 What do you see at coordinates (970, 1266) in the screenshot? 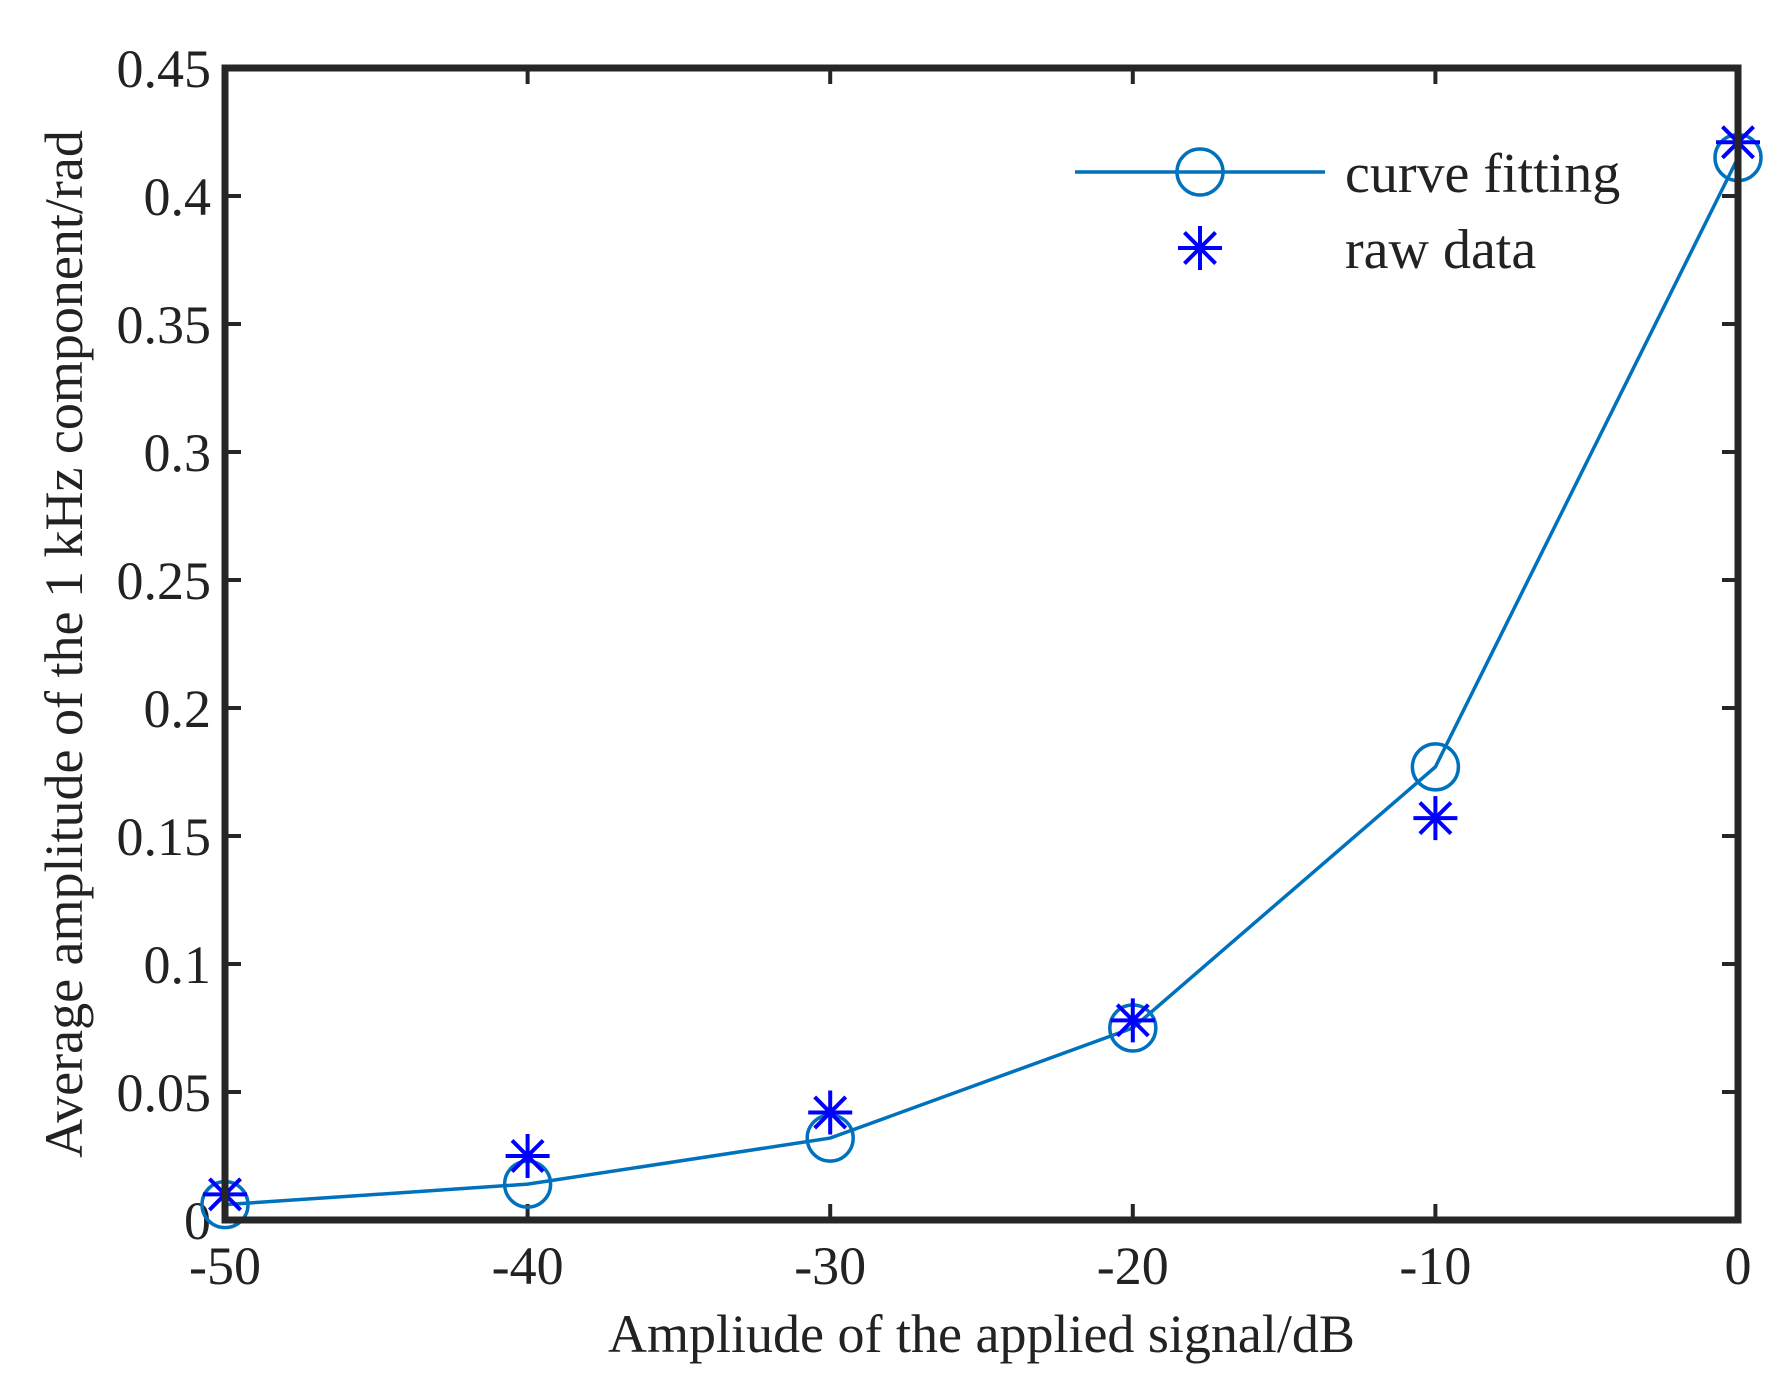
I see `x-tick-labels: -50 -40 -30 -20 -10 0` at bounding box center [970, 1266].